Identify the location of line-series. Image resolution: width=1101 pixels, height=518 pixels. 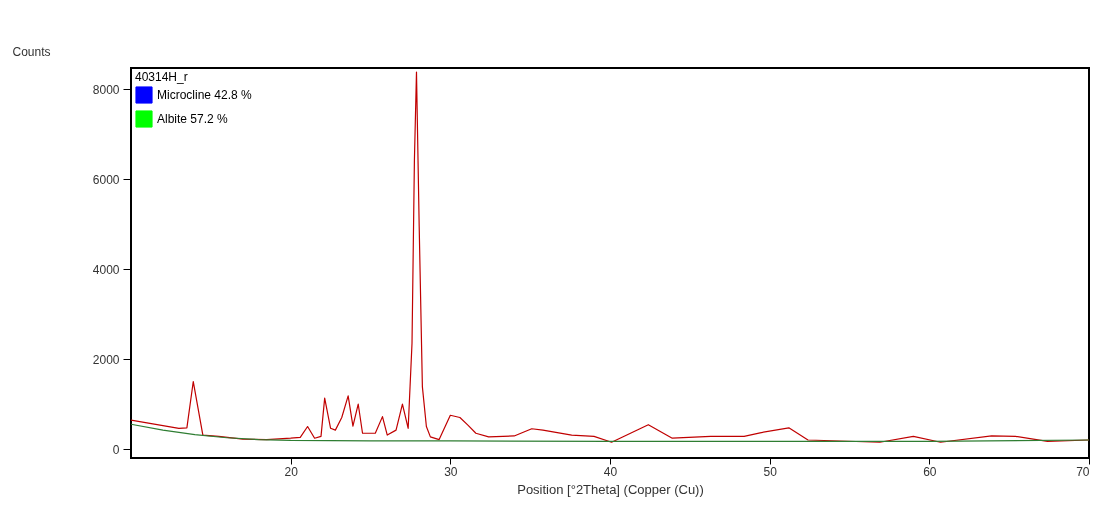
(610, 432).